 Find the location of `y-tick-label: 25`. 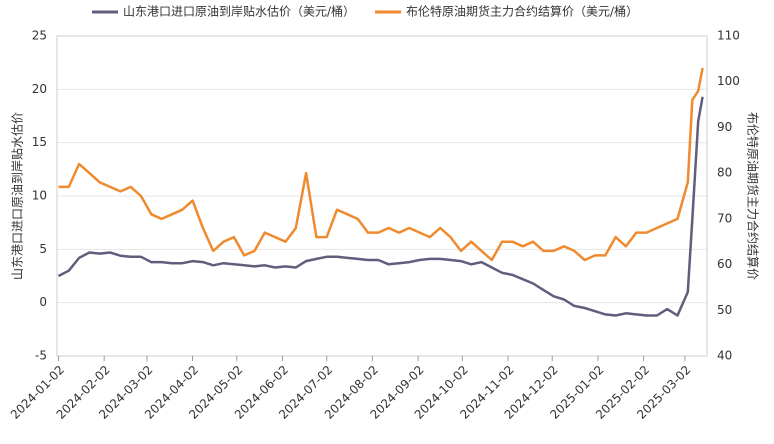

y-tick-label: 25 is located at coordinates (39, 36).